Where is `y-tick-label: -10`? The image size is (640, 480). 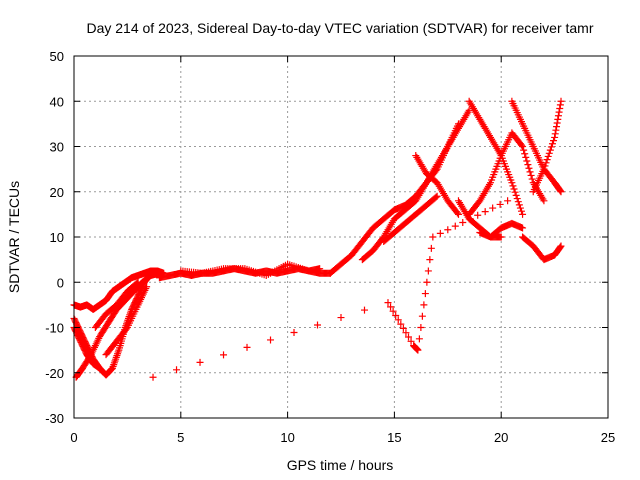
y-tick-label: -10 is located at coordinates (54, 328).